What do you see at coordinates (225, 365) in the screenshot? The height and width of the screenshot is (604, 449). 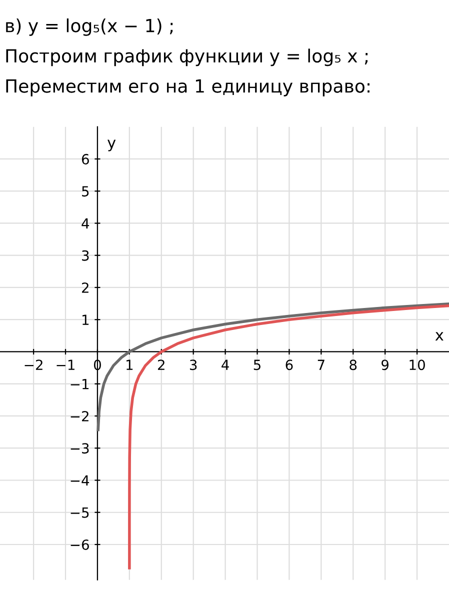 I see `x-tick-label: 4` at bounding box center [225, 365].